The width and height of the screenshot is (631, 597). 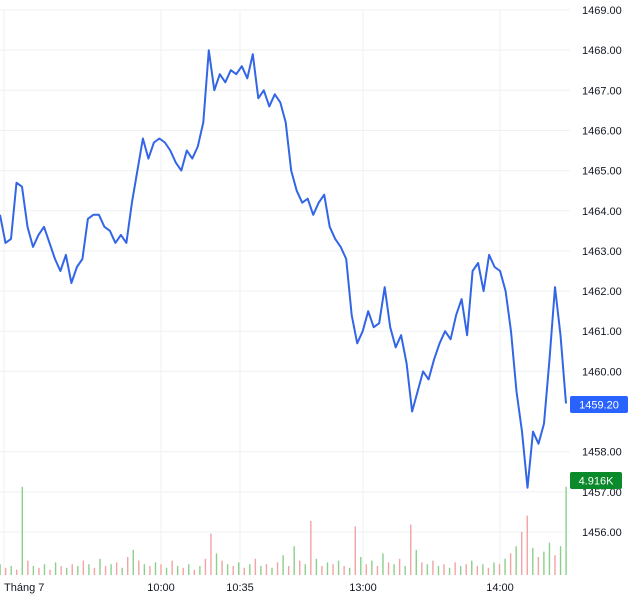 I want to click on volume-badge-bg, so click(x=596, y=480).